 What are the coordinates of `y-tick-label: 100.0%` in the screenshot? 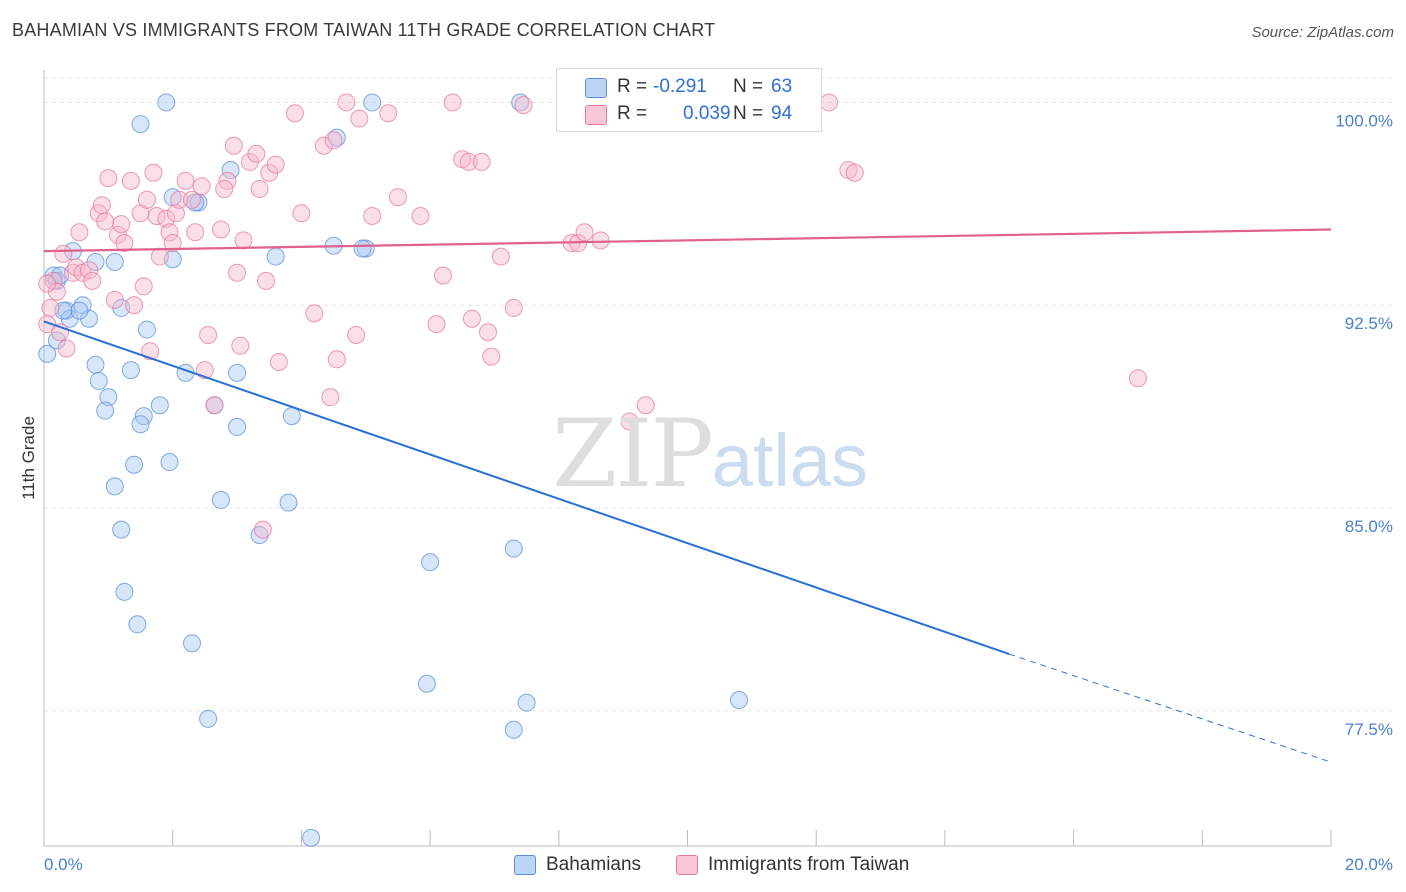 It's located at (1364, 120).